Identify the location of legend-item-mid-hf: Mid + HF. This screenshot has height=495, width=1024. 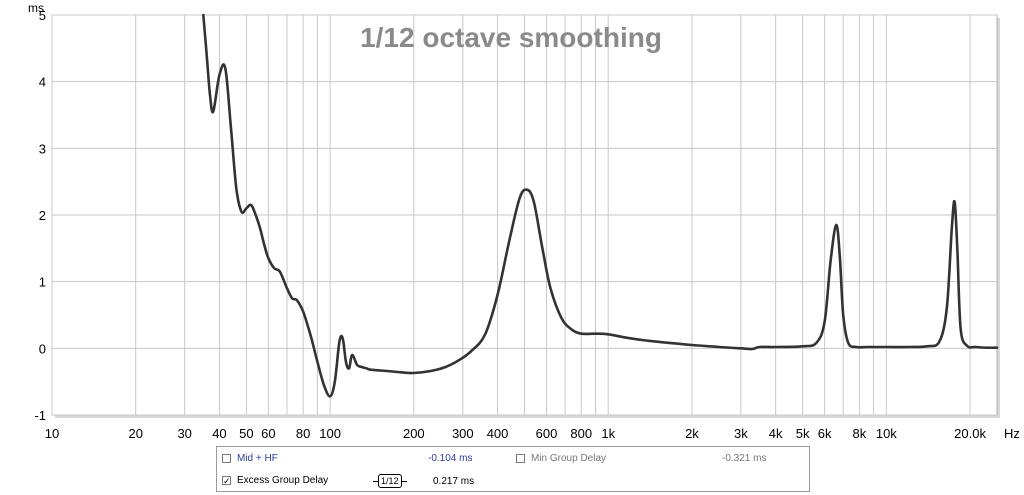
(250, 458).